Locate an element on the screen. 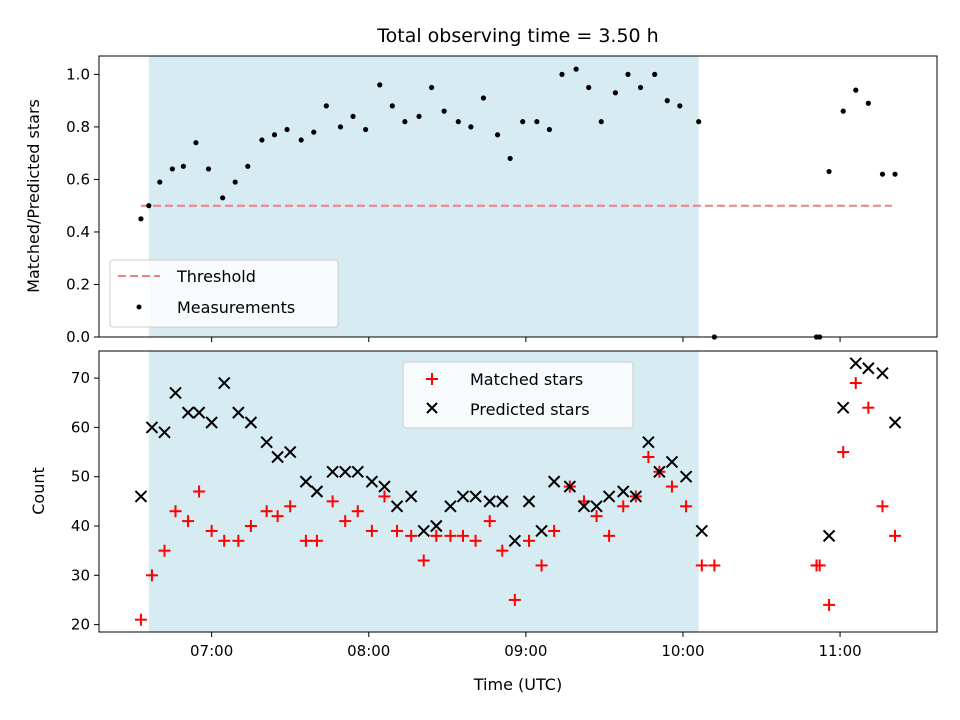 The height and width of the screenshot is (720, 960). legend-measurements-label: Measurements is located at coordinates (236, 307).